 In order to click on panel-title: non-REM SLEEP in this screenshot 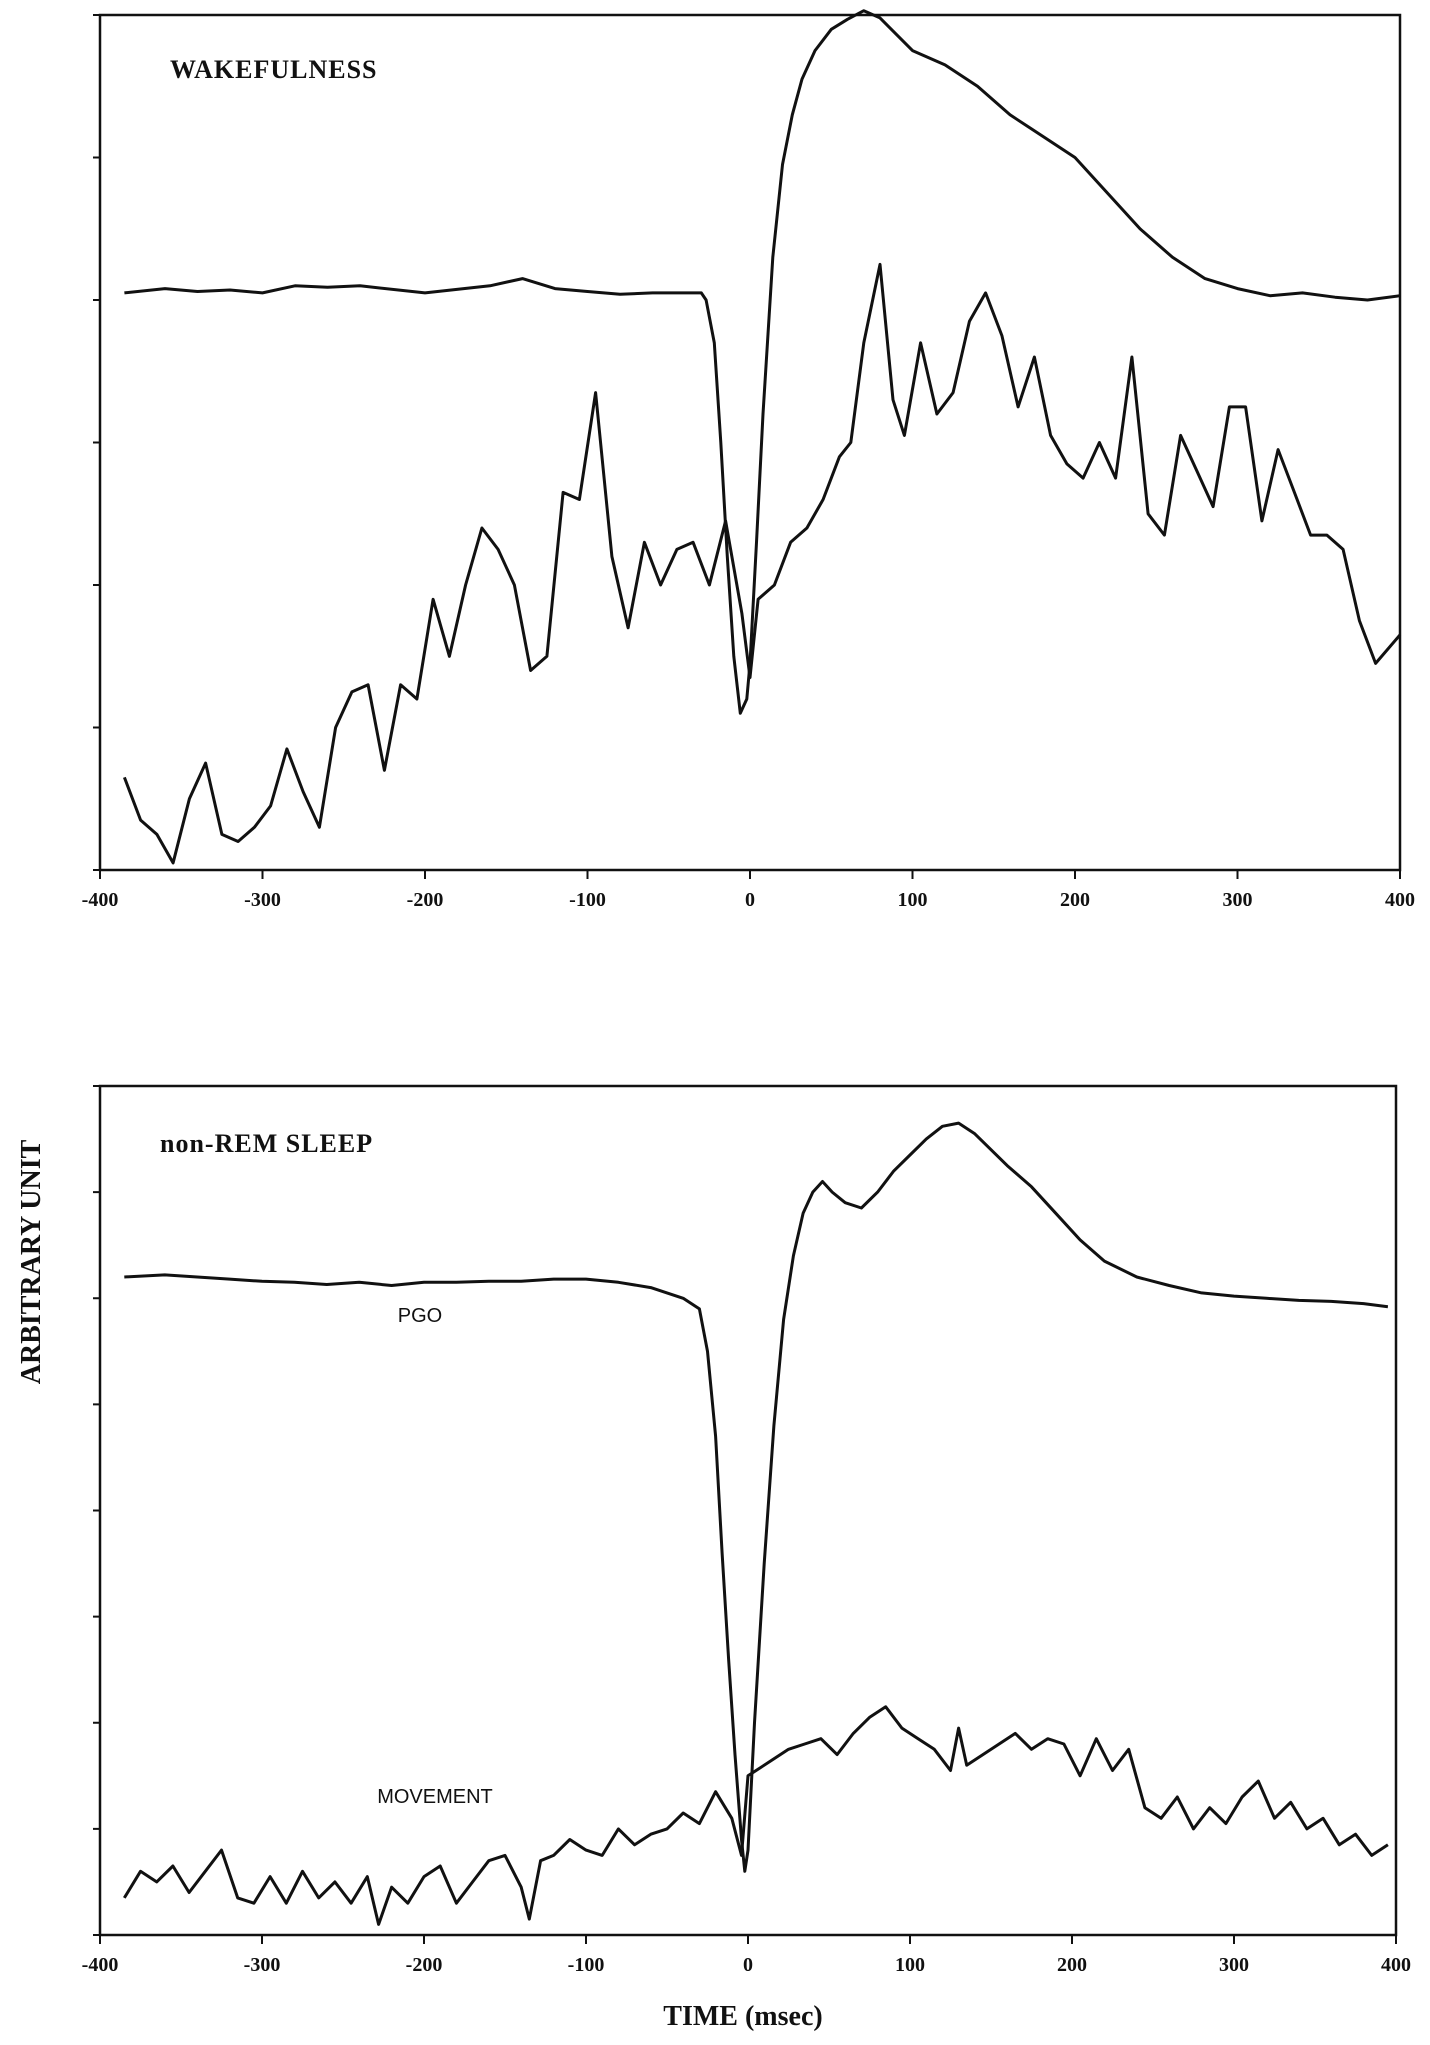, I will do `click(266, 1143)`.